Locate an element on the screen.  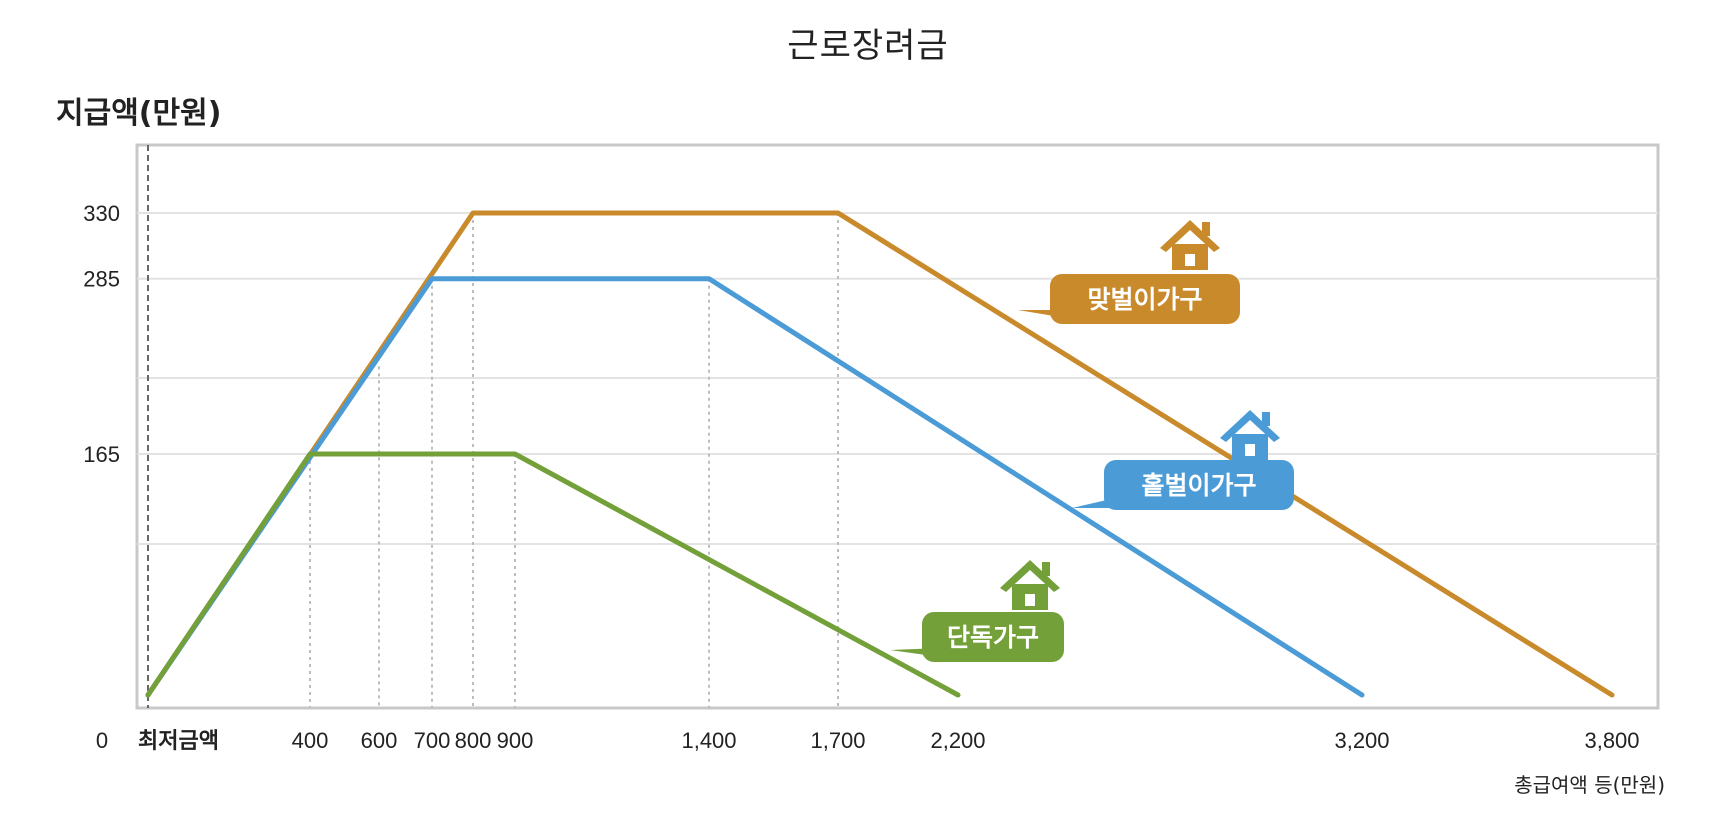
x-tick-label: 1,700 is located at coordinates (837, 740).